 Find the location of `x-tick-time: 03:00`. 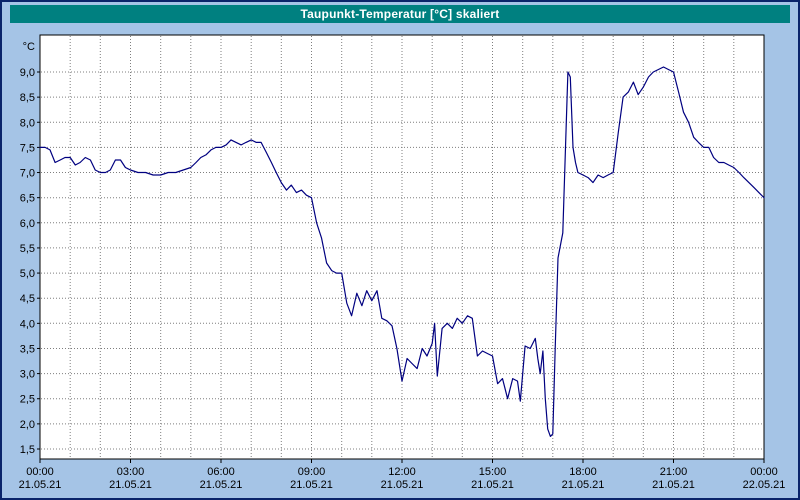

x-tick-time: 03:00 is located at coordinates (131, 472).